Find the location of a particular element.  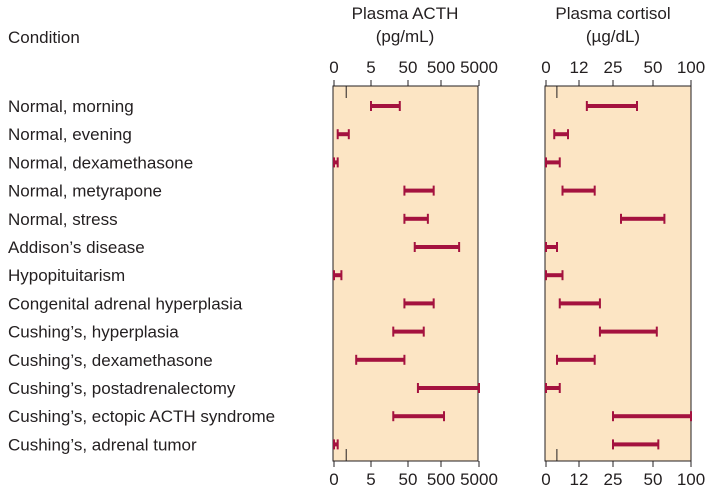

condition-label: Cushing’s, hyperplasia is located at coordinates (93, 332).